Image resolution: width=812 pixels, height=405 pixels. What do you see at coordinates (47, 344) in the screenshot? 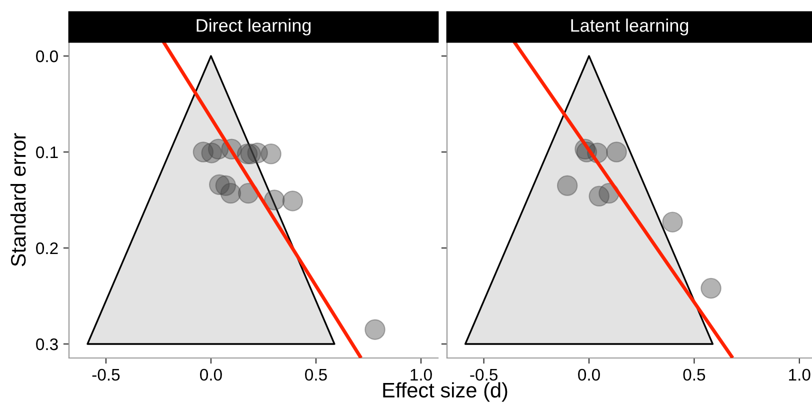
I see `y-tick-label: 0.3` at bounding box center [47, 344].